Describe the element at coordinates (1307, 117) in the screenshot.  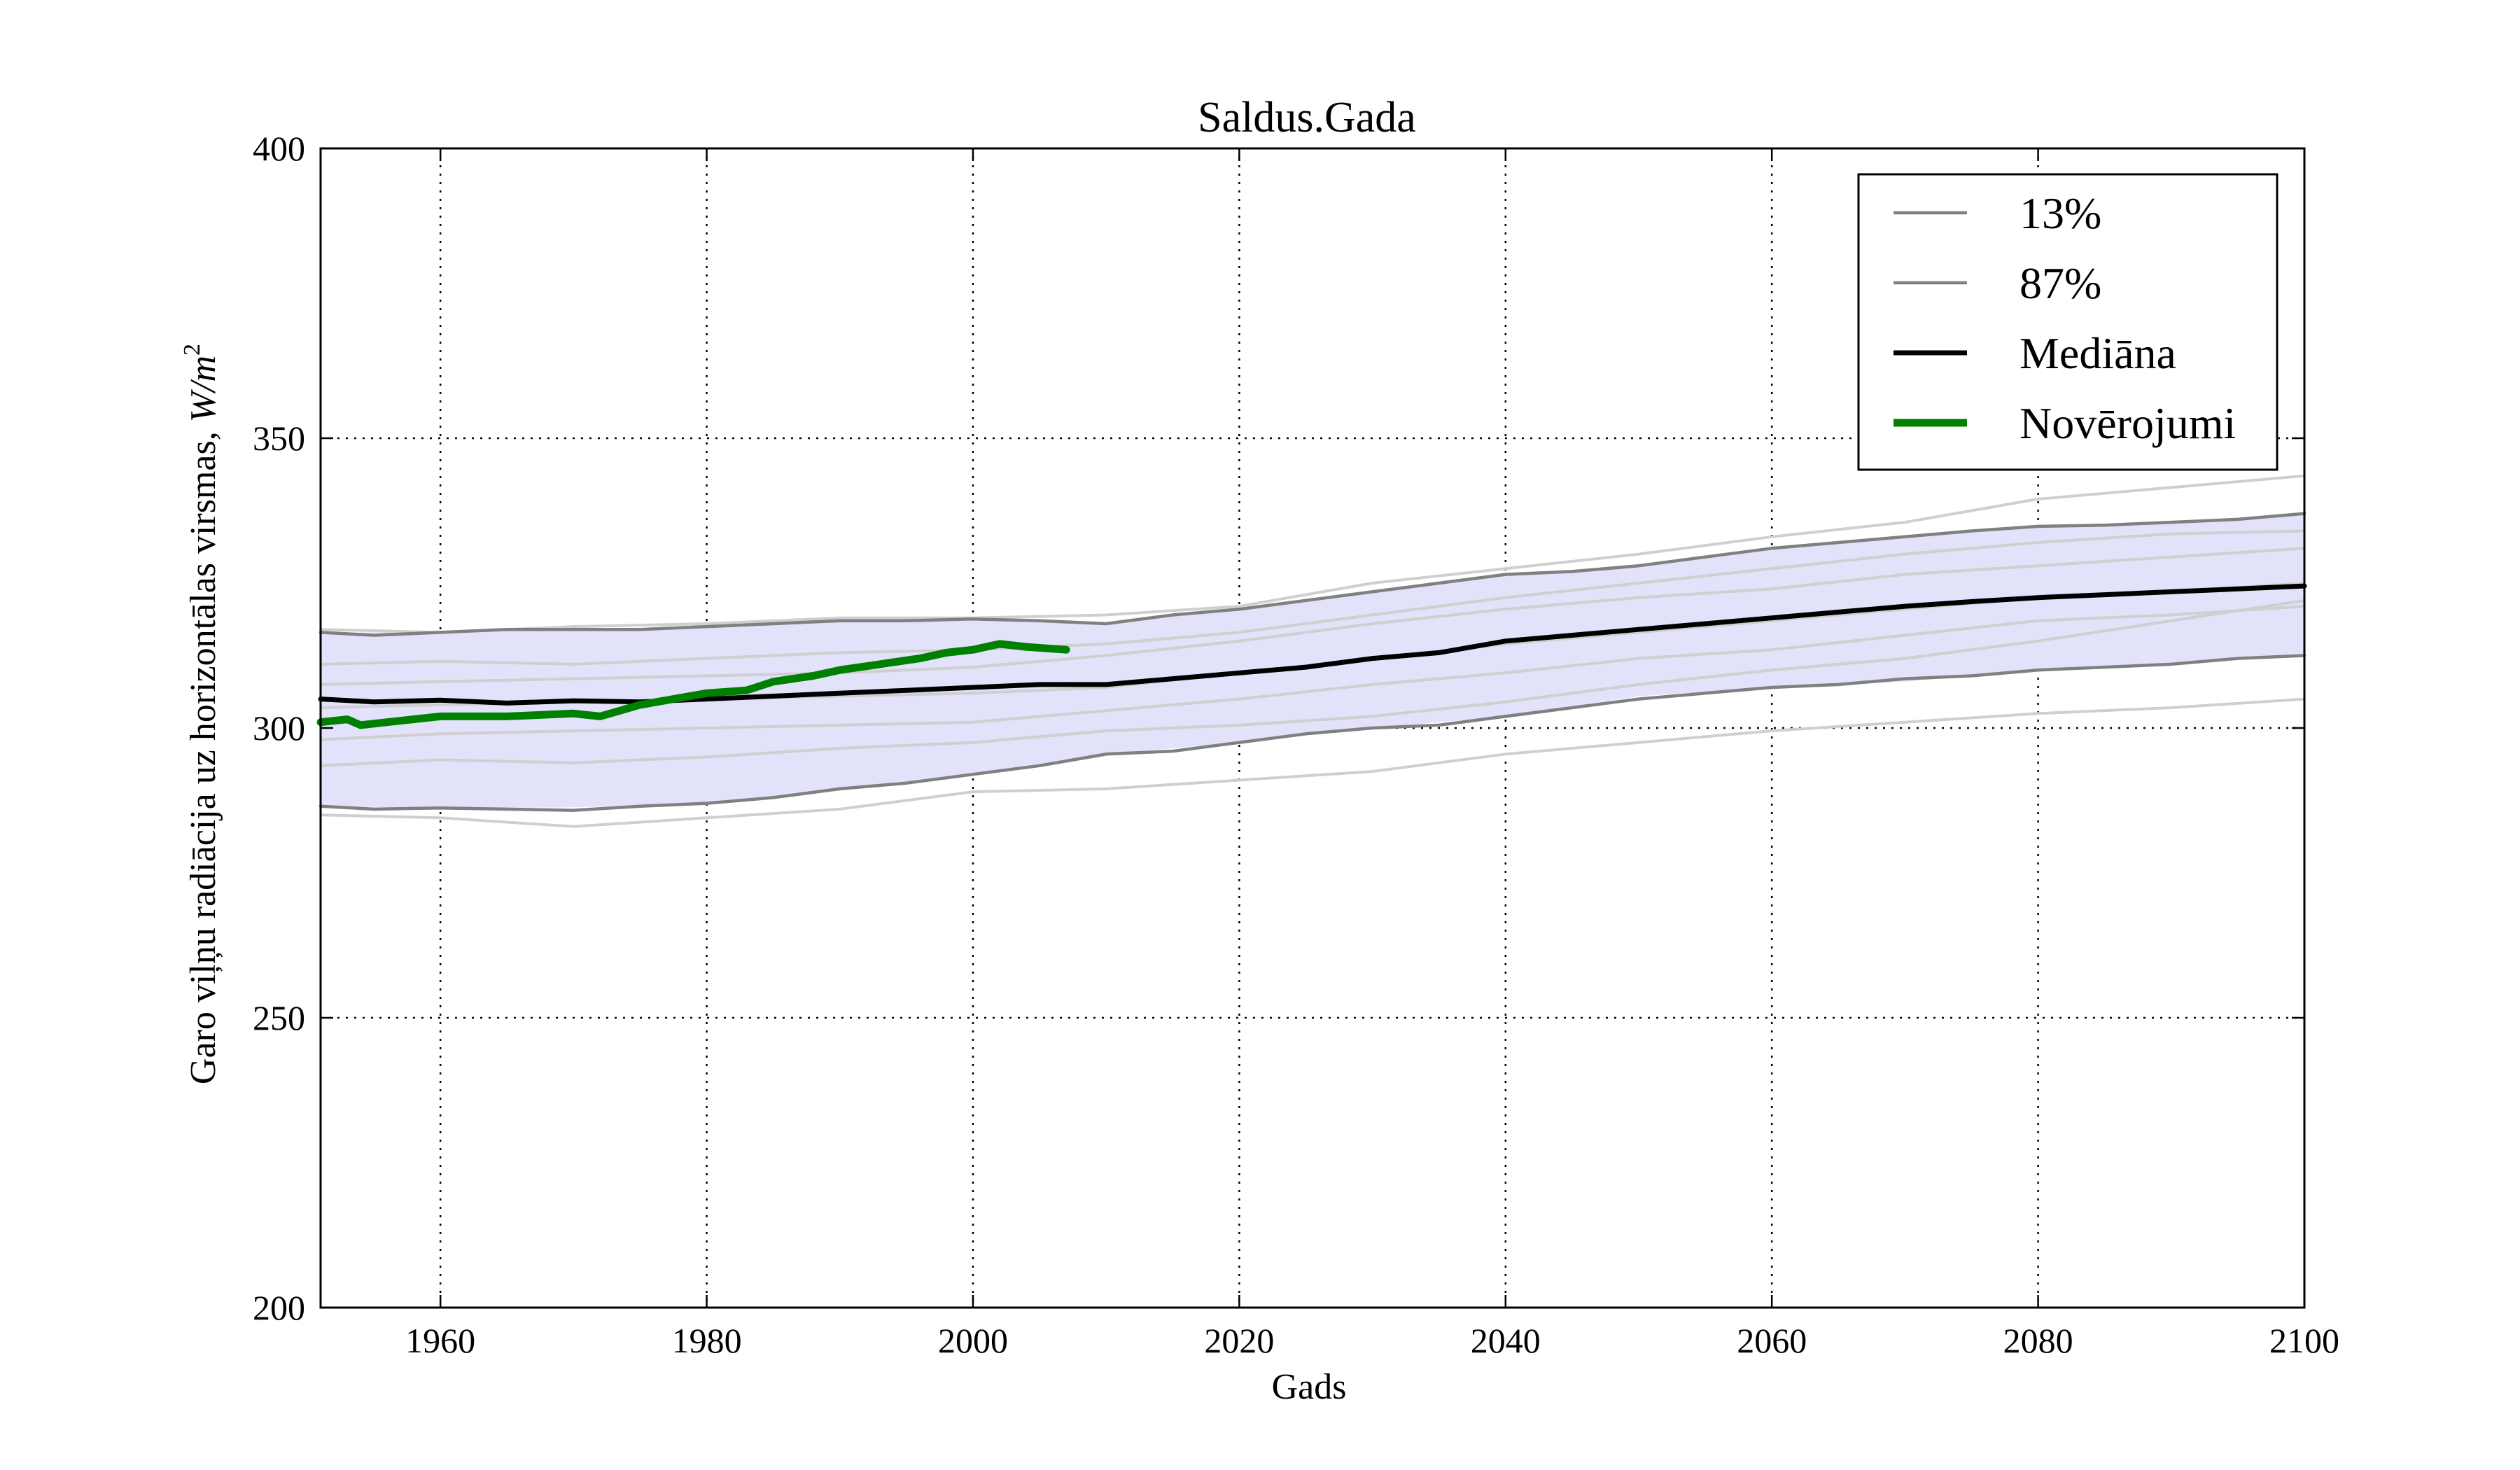
I see `chart-title: Saldus.Gada` at that location.